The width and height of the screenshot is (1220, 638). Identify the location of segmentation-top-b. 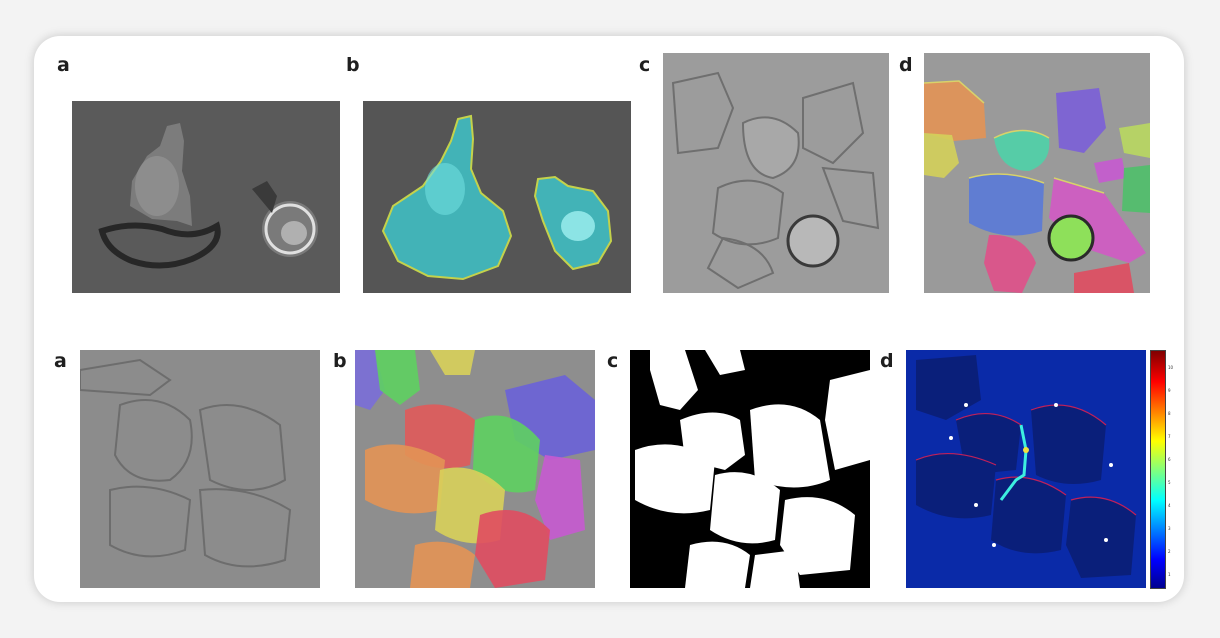
(497, 197).